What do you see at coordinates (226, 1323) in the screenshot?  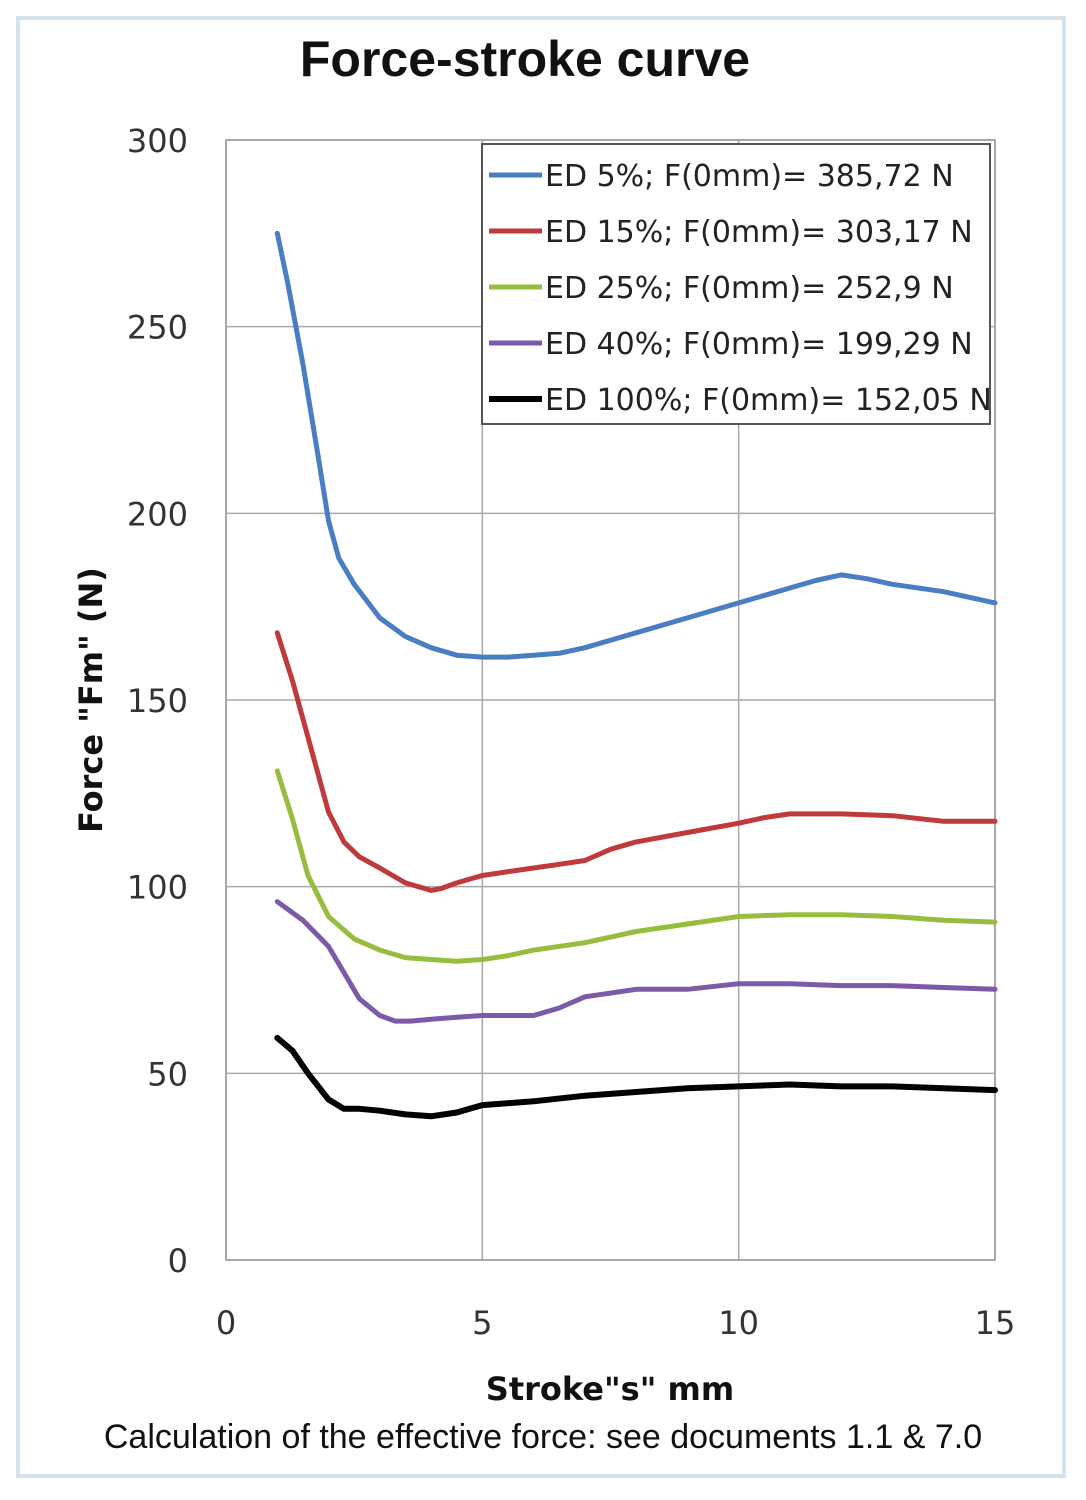 I see `x-tick-label: 0` at bounding box center [226, 1323].